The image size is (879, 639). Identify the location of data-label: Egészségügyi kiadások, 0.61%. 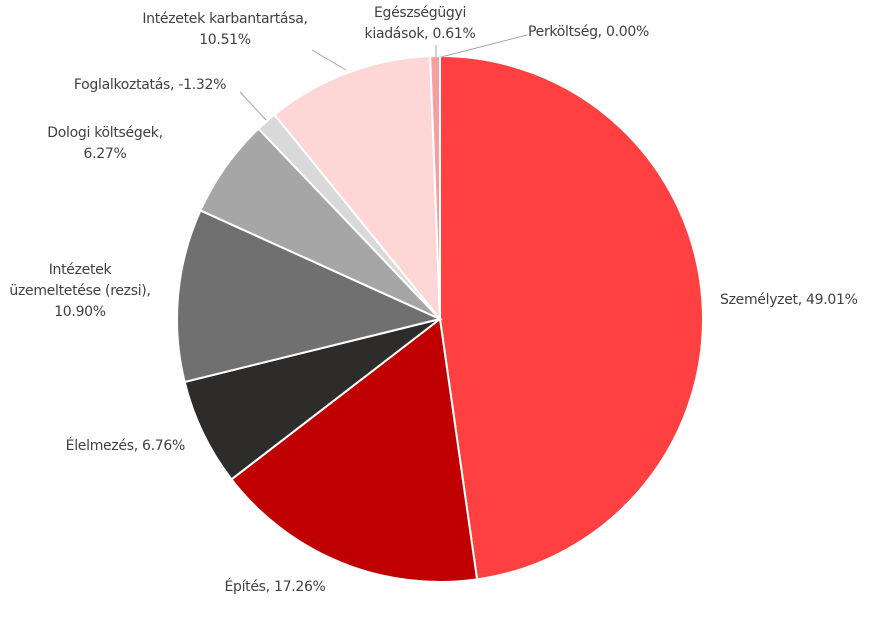
(420, 23).